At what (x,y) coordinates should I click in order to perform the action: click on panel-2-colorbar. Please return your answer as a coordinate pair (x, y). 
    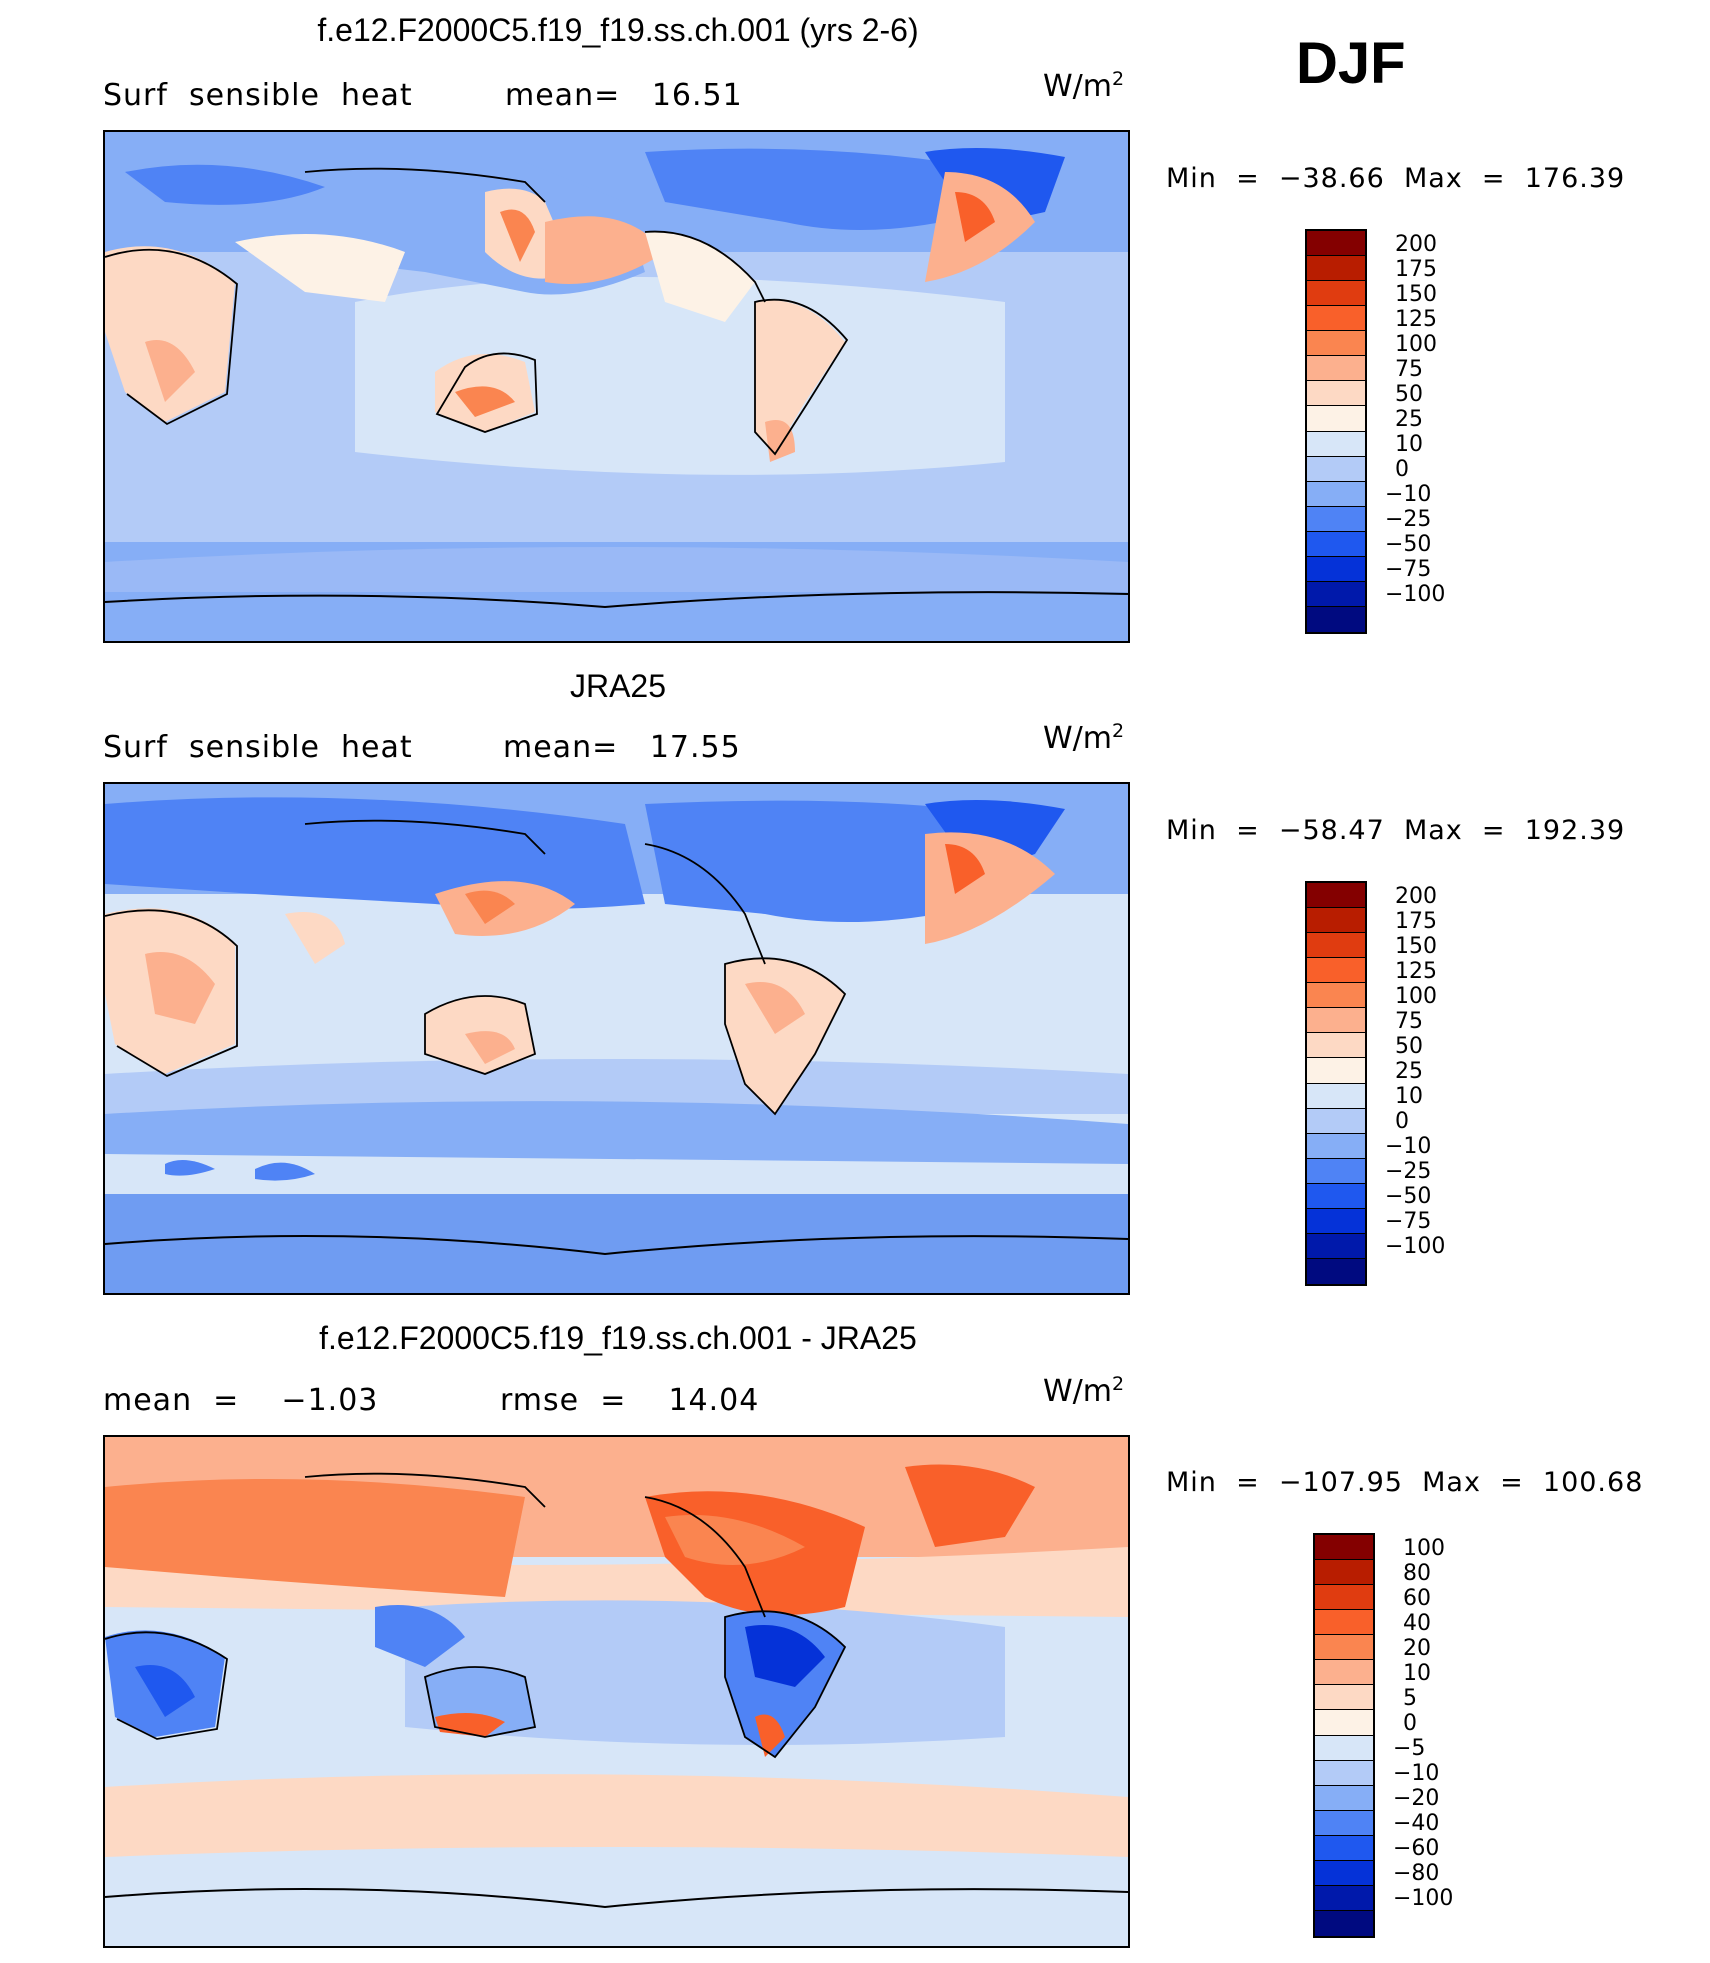
    Looking at the image, I should click on (1336, 1083).